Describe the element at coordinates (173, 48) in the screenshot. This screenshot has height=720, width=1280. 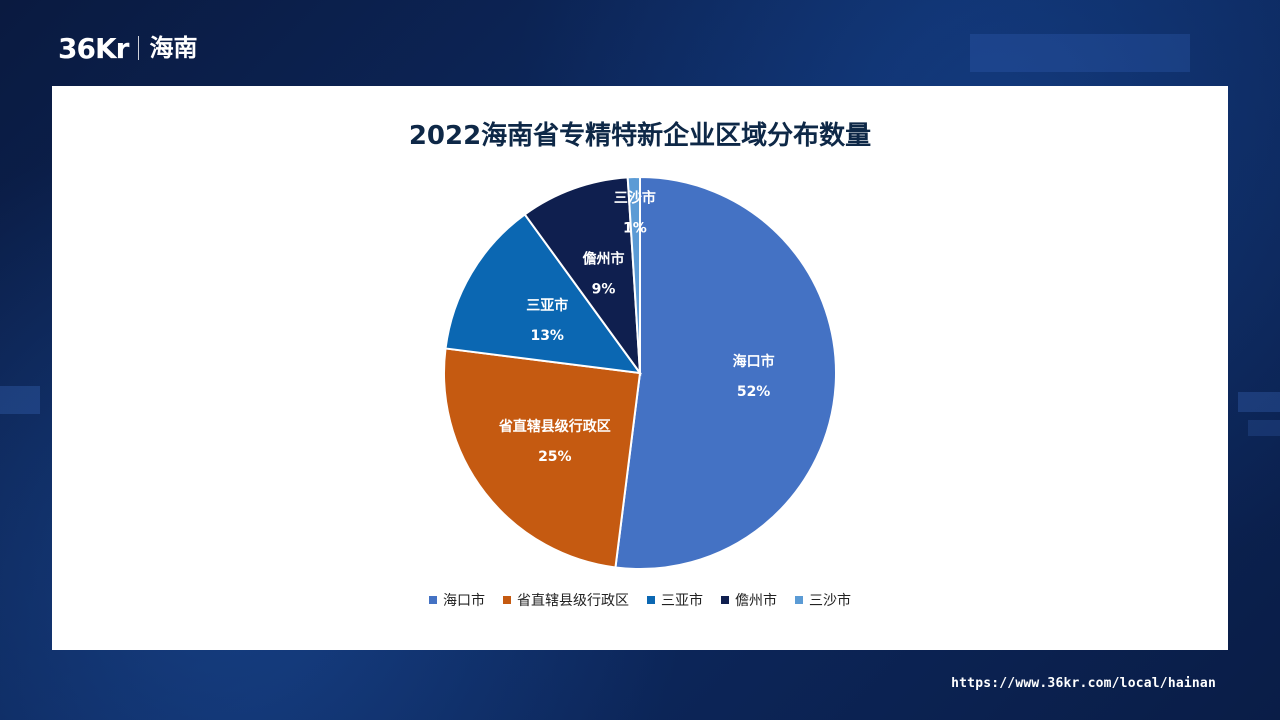
I see `brand-name: 海南` at that location.